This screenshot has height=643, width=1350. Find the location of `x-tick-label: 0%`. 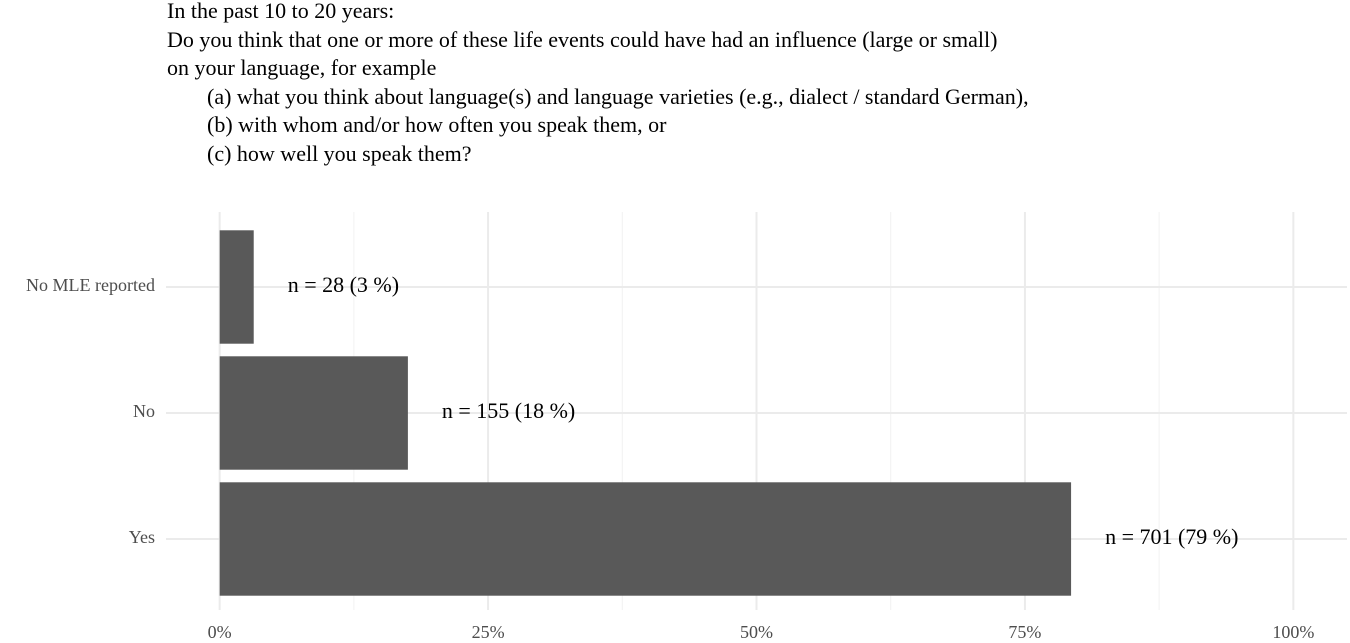

x-tick-label: 0% is located at coordinates (220, 632).